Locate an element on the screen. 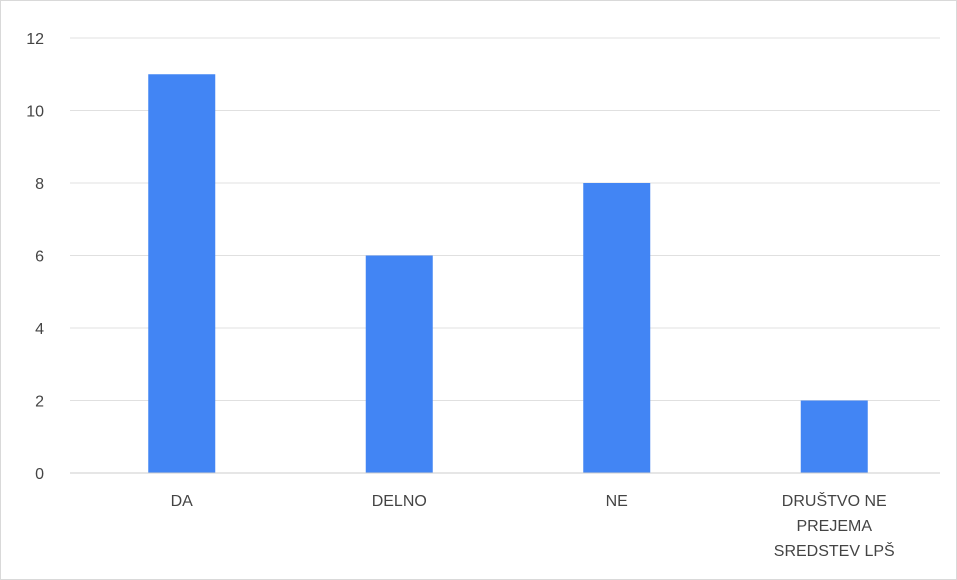 This screenshot has height=580, width=957. x-category-label: DRUŠTVO NE PREJEMA SREDSTEV LPŠ is located at coordinates (834, 525).